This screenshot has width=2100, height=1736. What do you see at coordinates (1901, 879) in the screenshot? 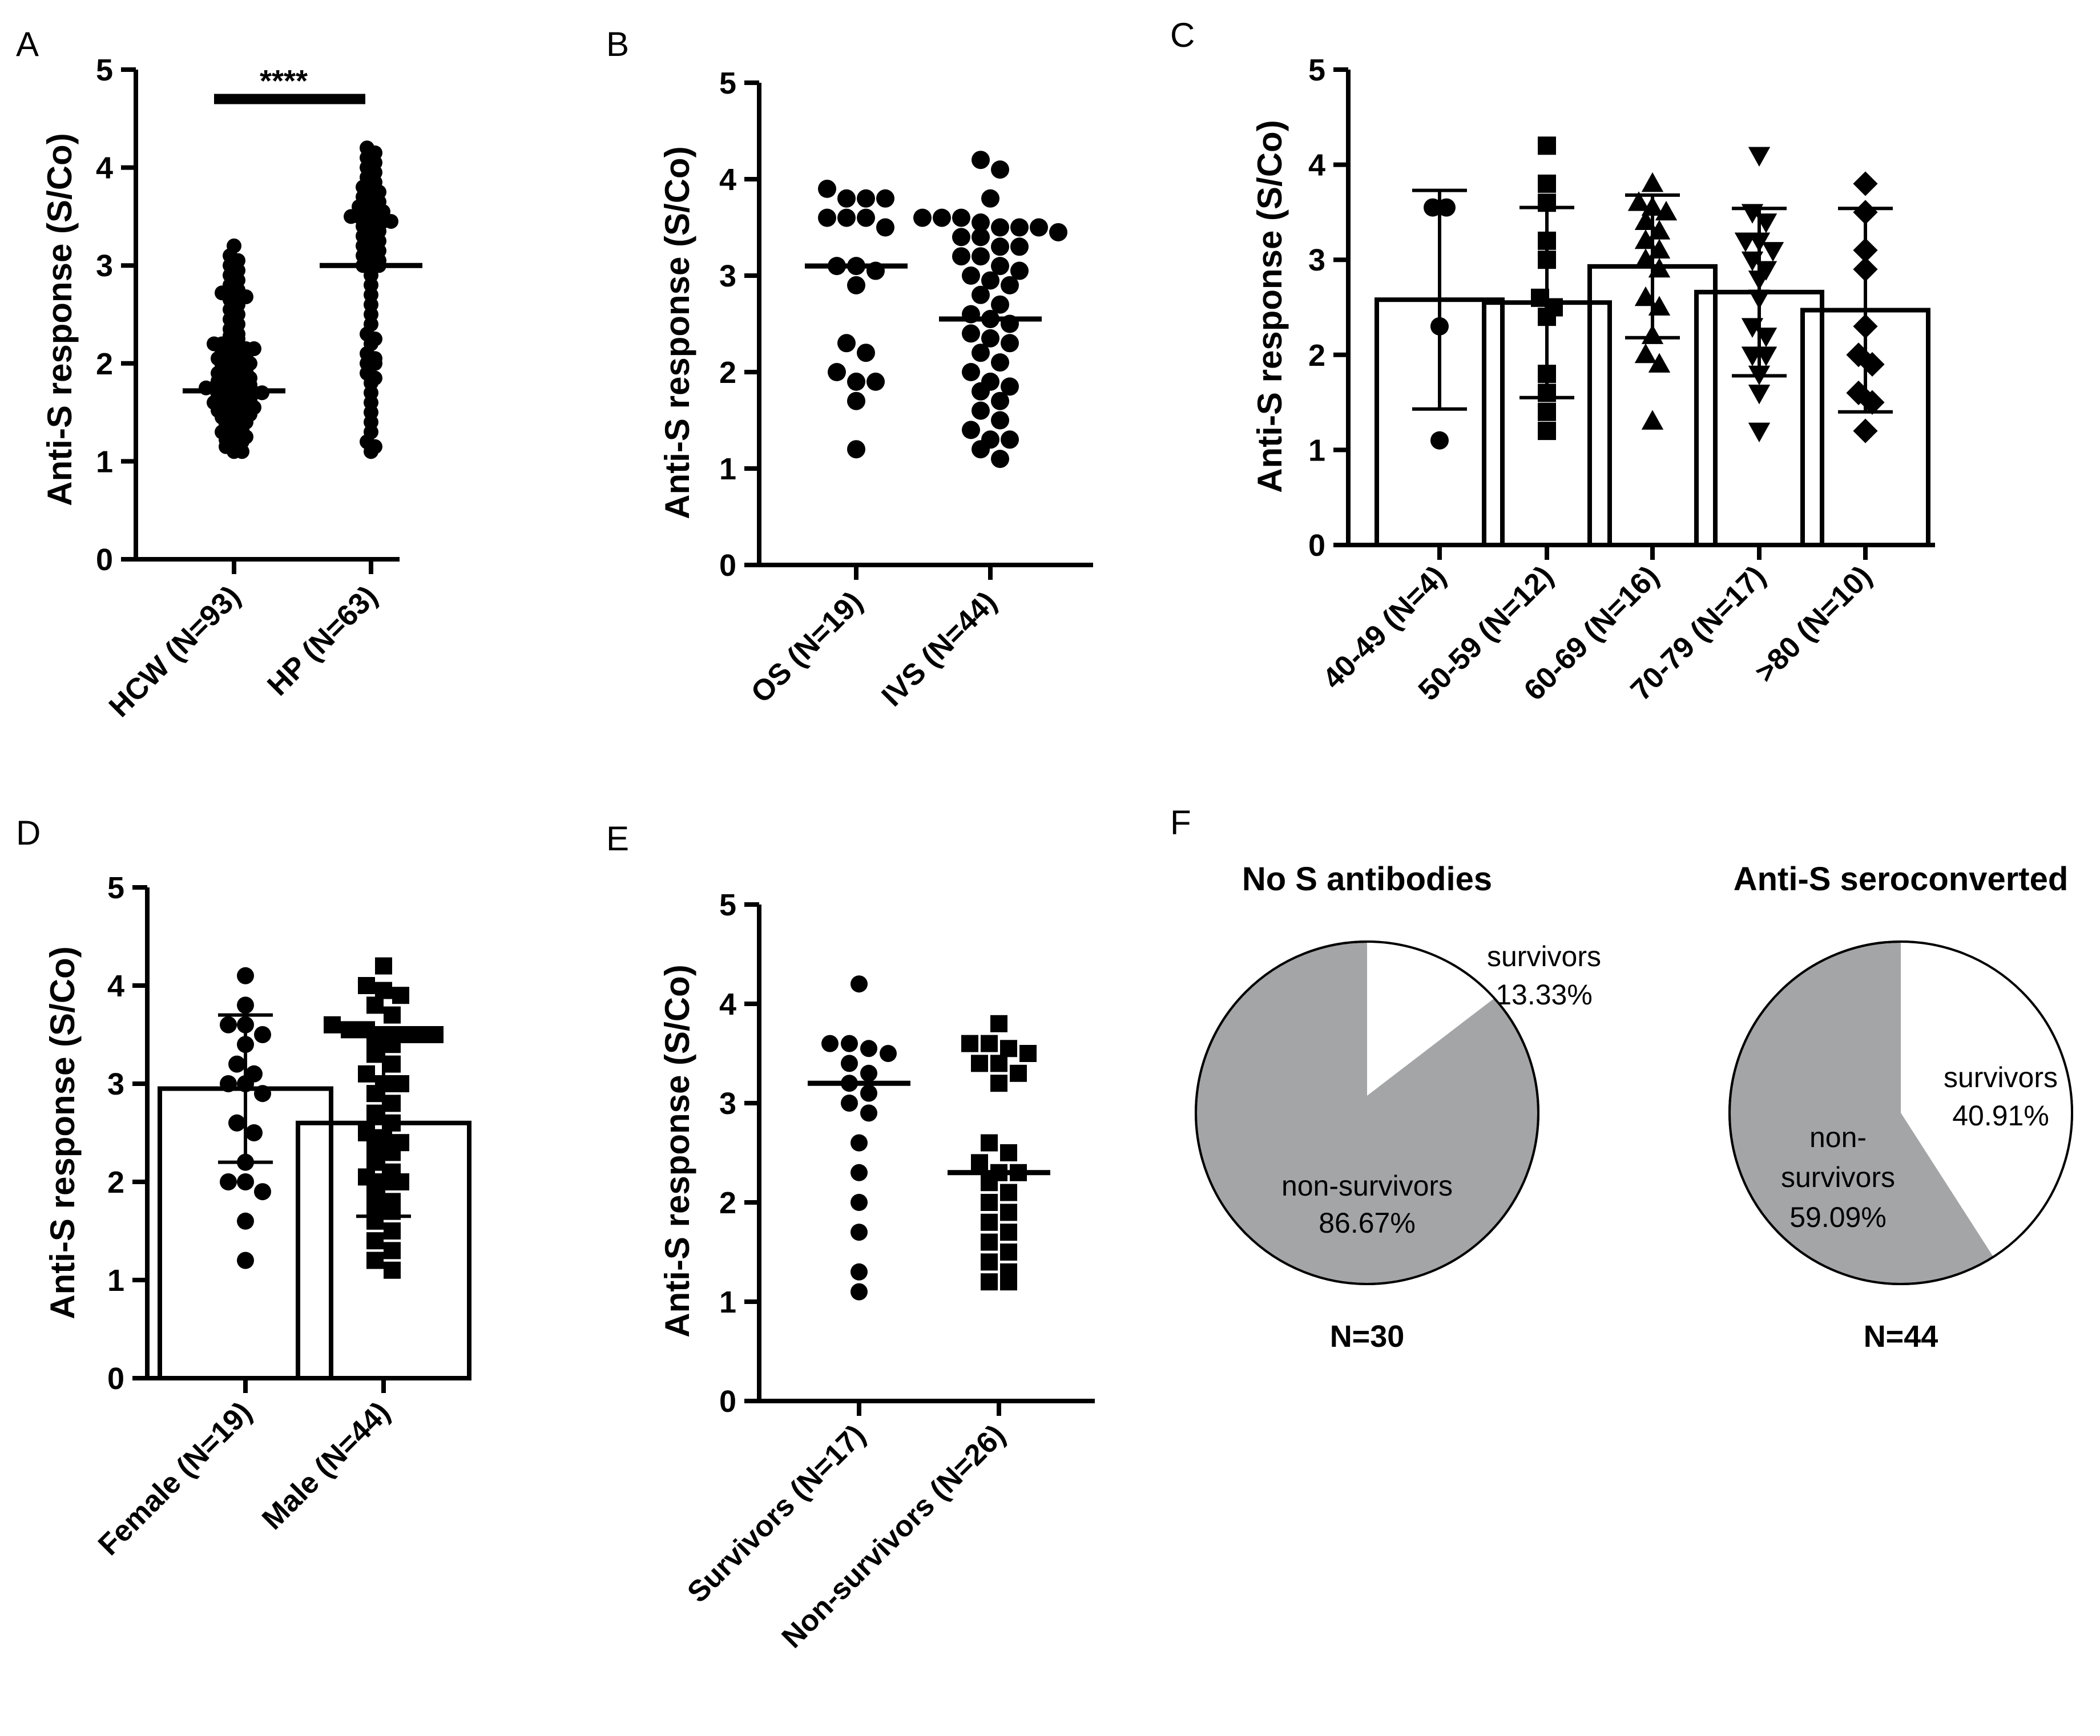
I see `pie-title-seroconverted: Anti-S seroconverted` at bounding box center [1901, 879].